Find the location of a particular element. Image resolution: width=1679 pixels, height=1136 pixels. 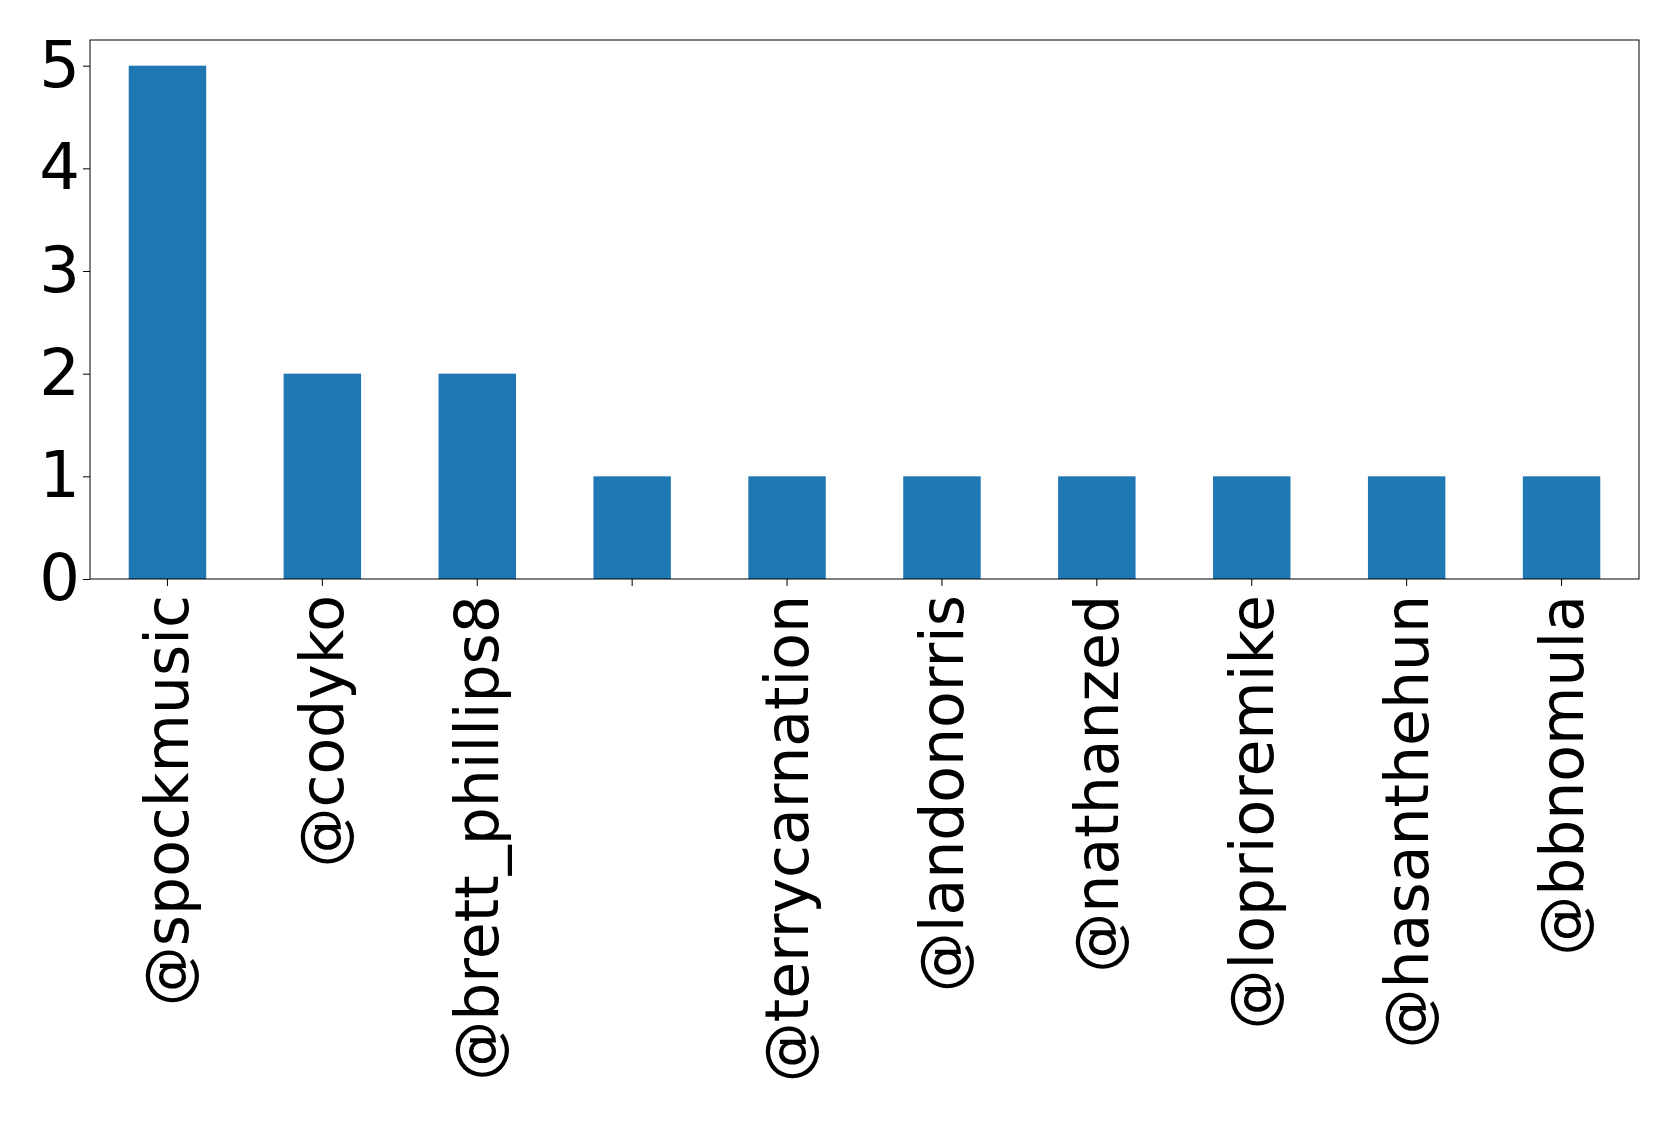

x-tick-label: @landonorris is located at coordinates (941, 794).